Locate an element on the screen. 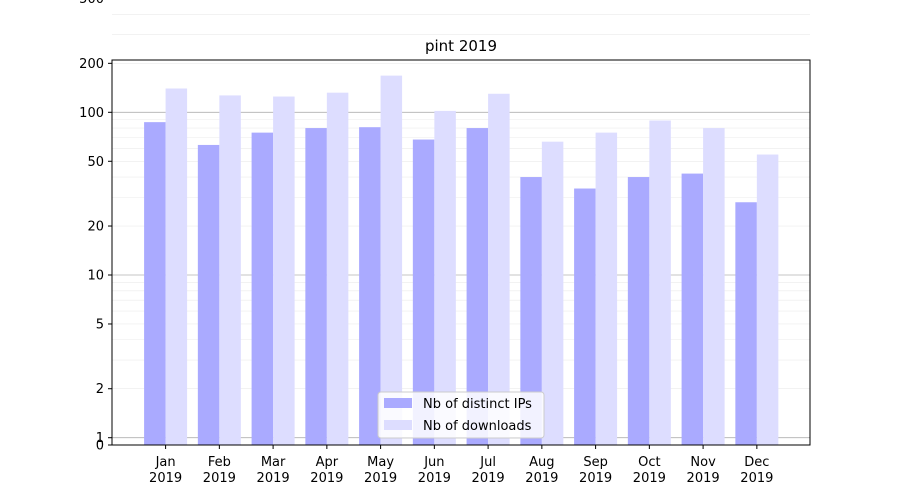 The image size is (900, 500). x-tick-label: Jan 2019 is located at coordinates (165, 470).